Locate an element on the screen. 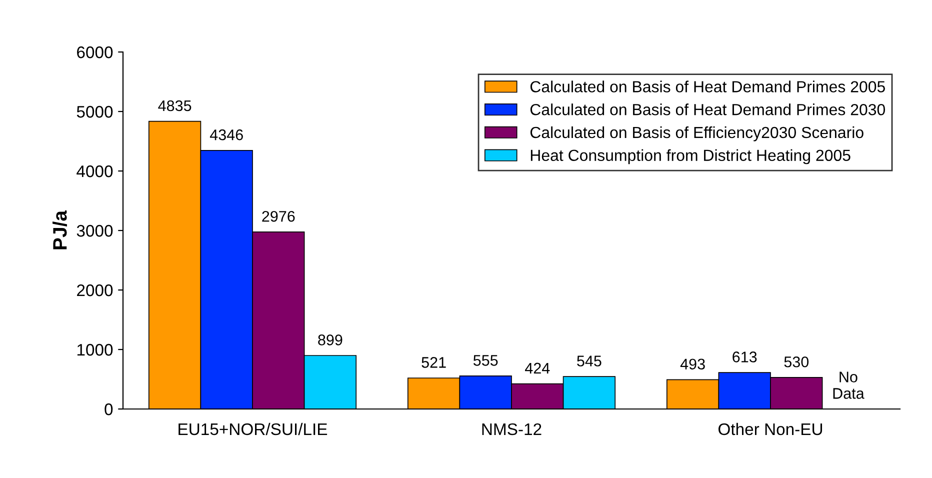  legend-label: Calculated on Basis of Heat Demand Primes 2005 is located at coordinates (707, 86).